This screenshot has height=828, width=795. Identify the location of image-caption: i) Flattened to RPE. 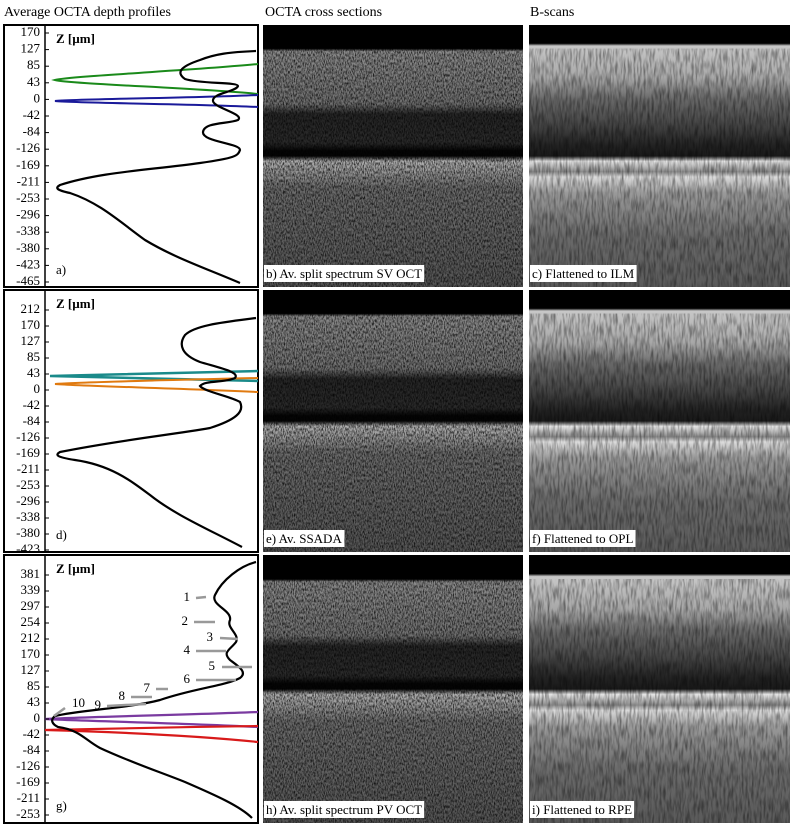
(582, 809).